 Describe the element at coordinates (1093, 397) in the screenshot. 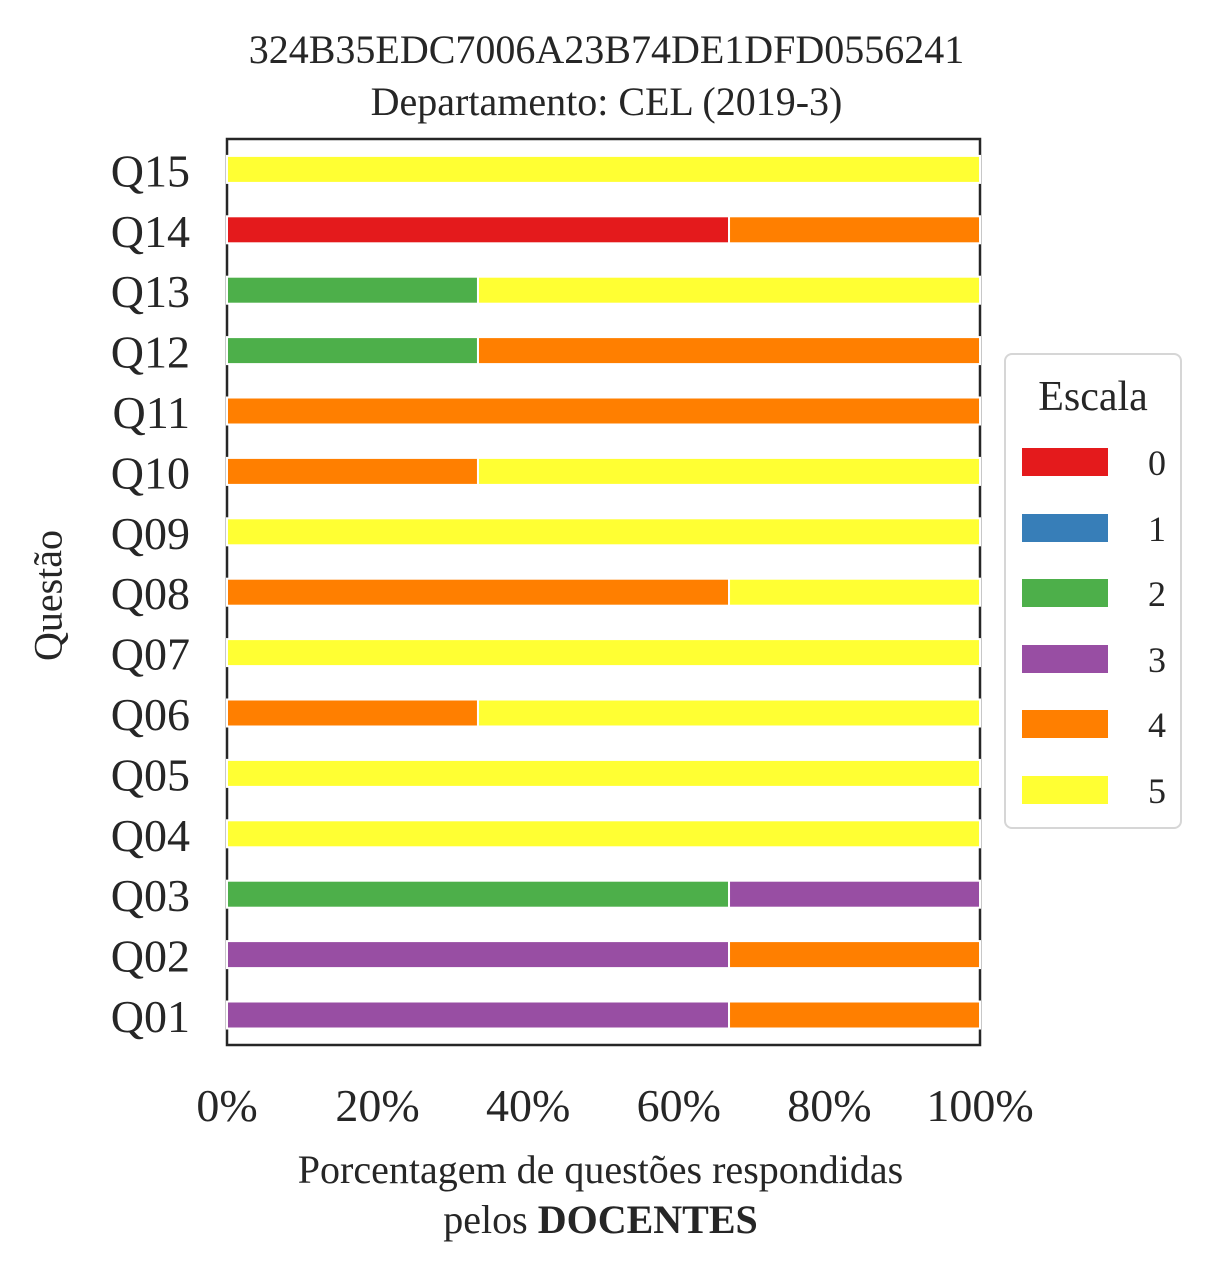

I see `legend-title: Escala` at that location.